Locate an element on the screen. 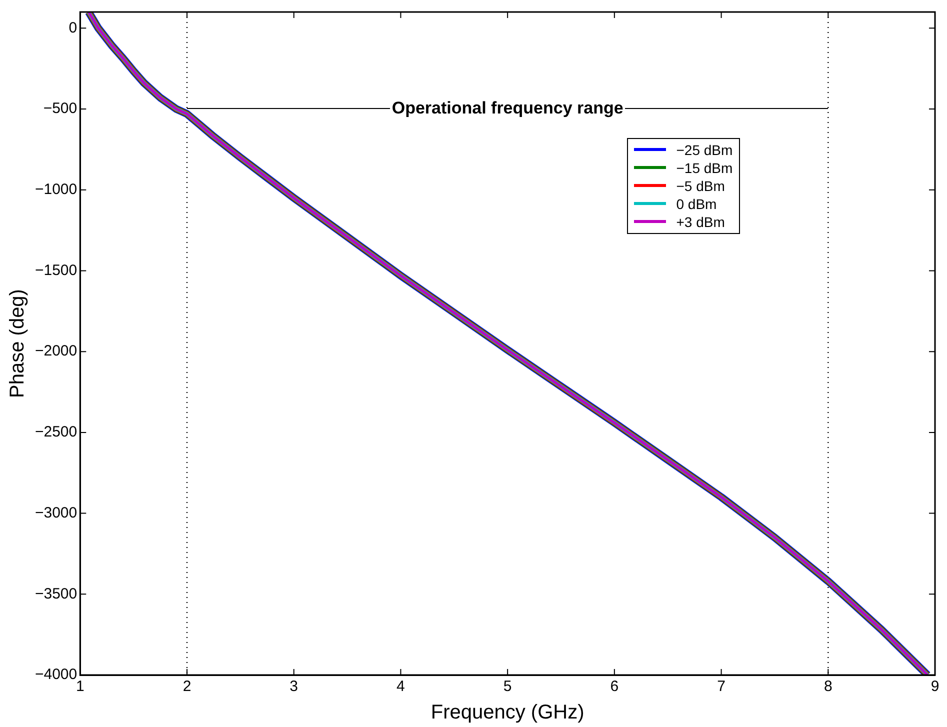  legend-label: −25 dBm is located at coordinates (704, 150).